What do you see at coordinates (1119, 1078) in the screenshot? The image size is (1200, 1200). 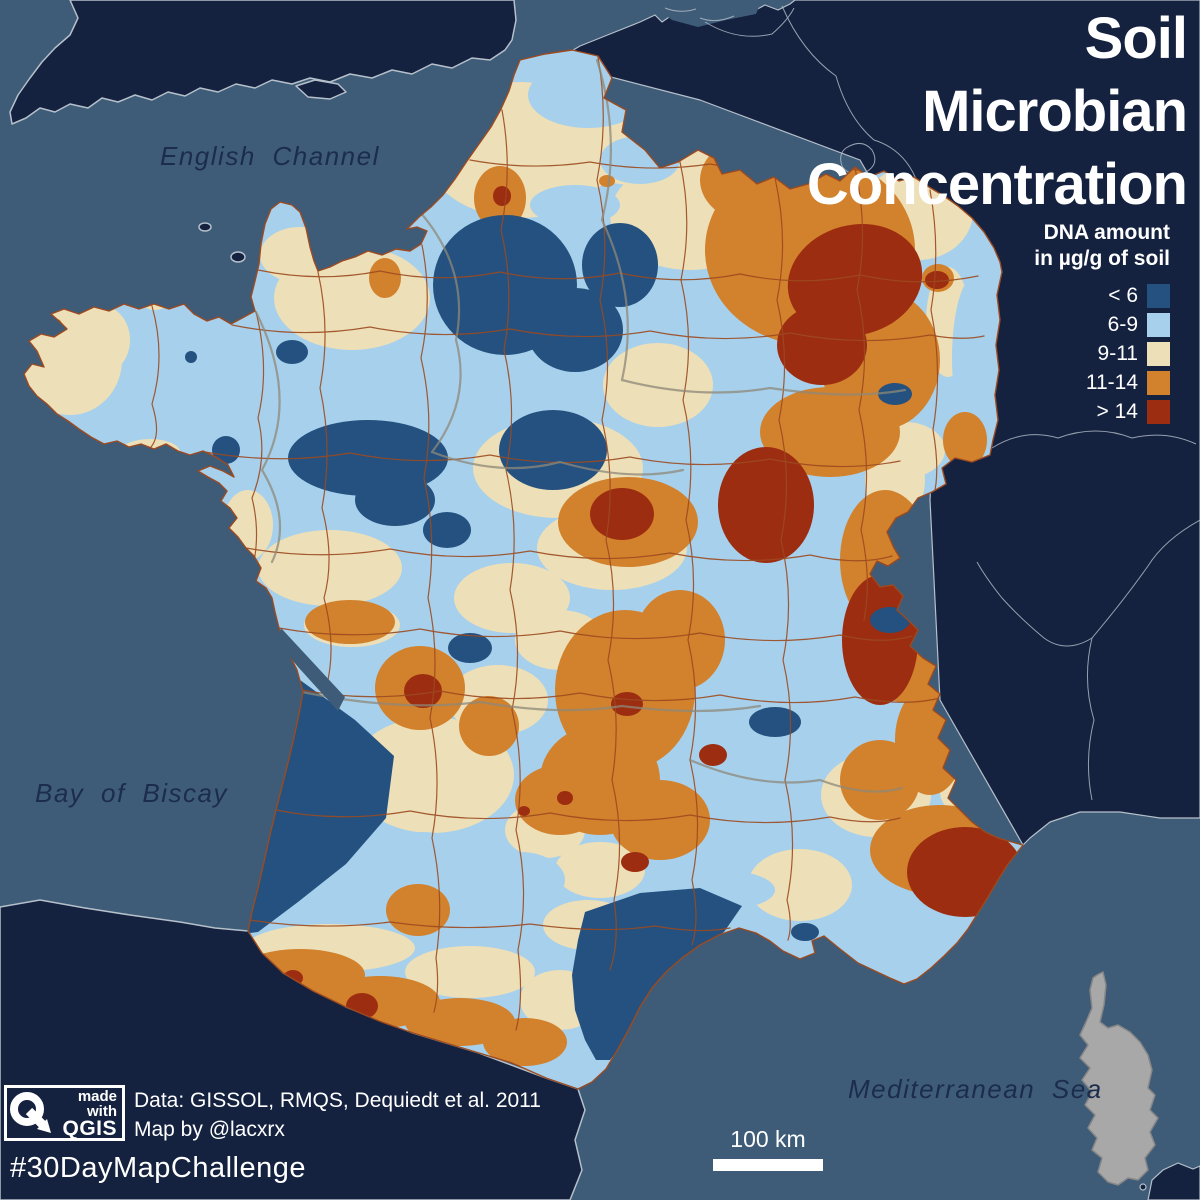 I see `corsica-no-data` at bounding box center [1119, 1078].